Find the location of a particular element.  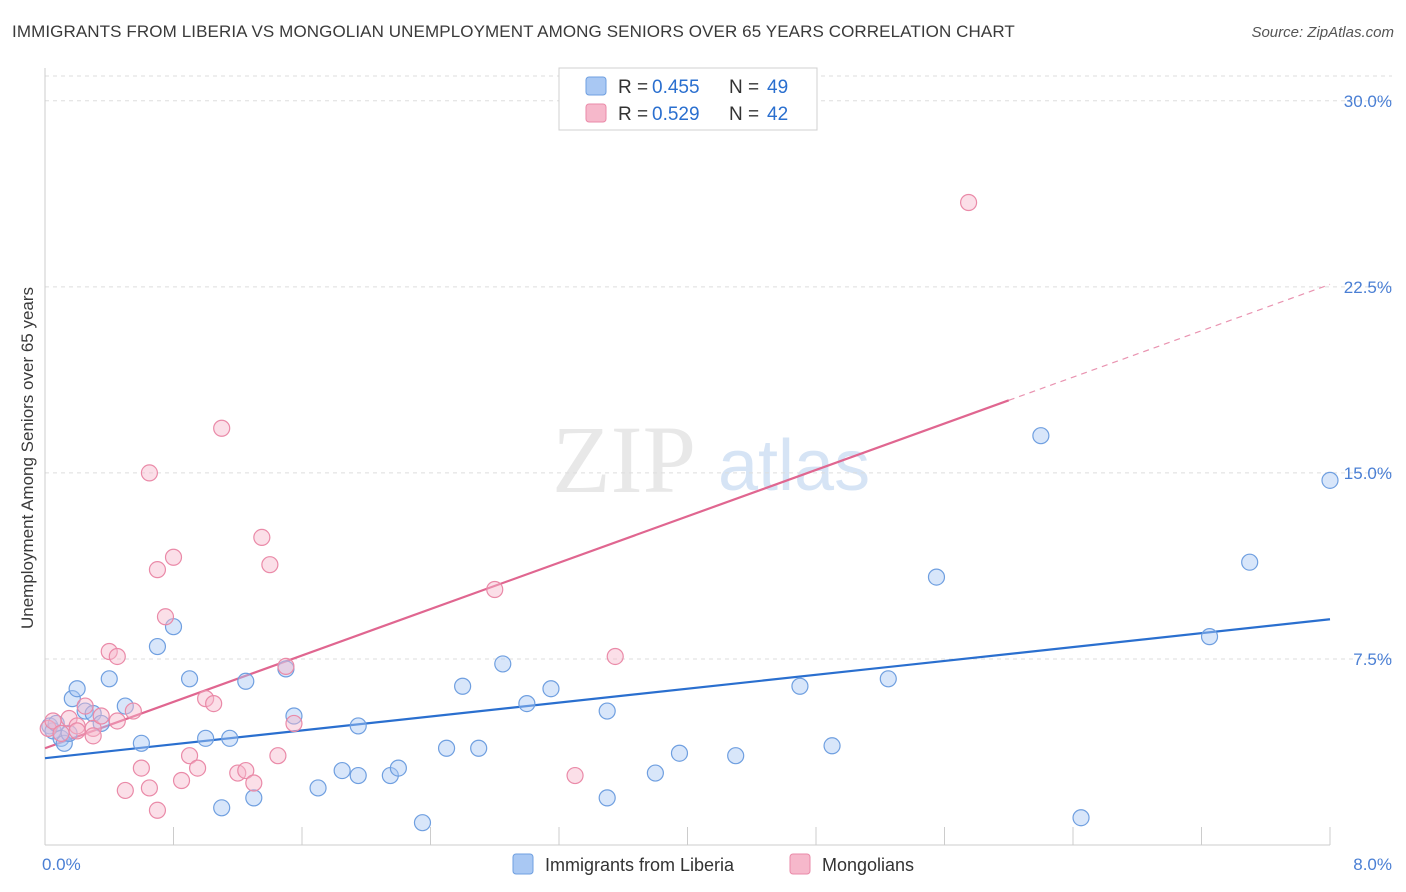

correlation-legend: R = 0.455 N = 49 R = 0.529 N = 42 is located at coordinates (688, 99).